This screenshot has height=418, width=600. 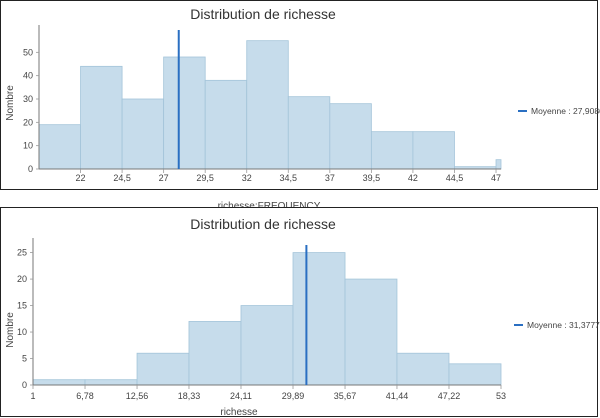 I want to click on x-tick-label: 53, so click(x=501, y=396).